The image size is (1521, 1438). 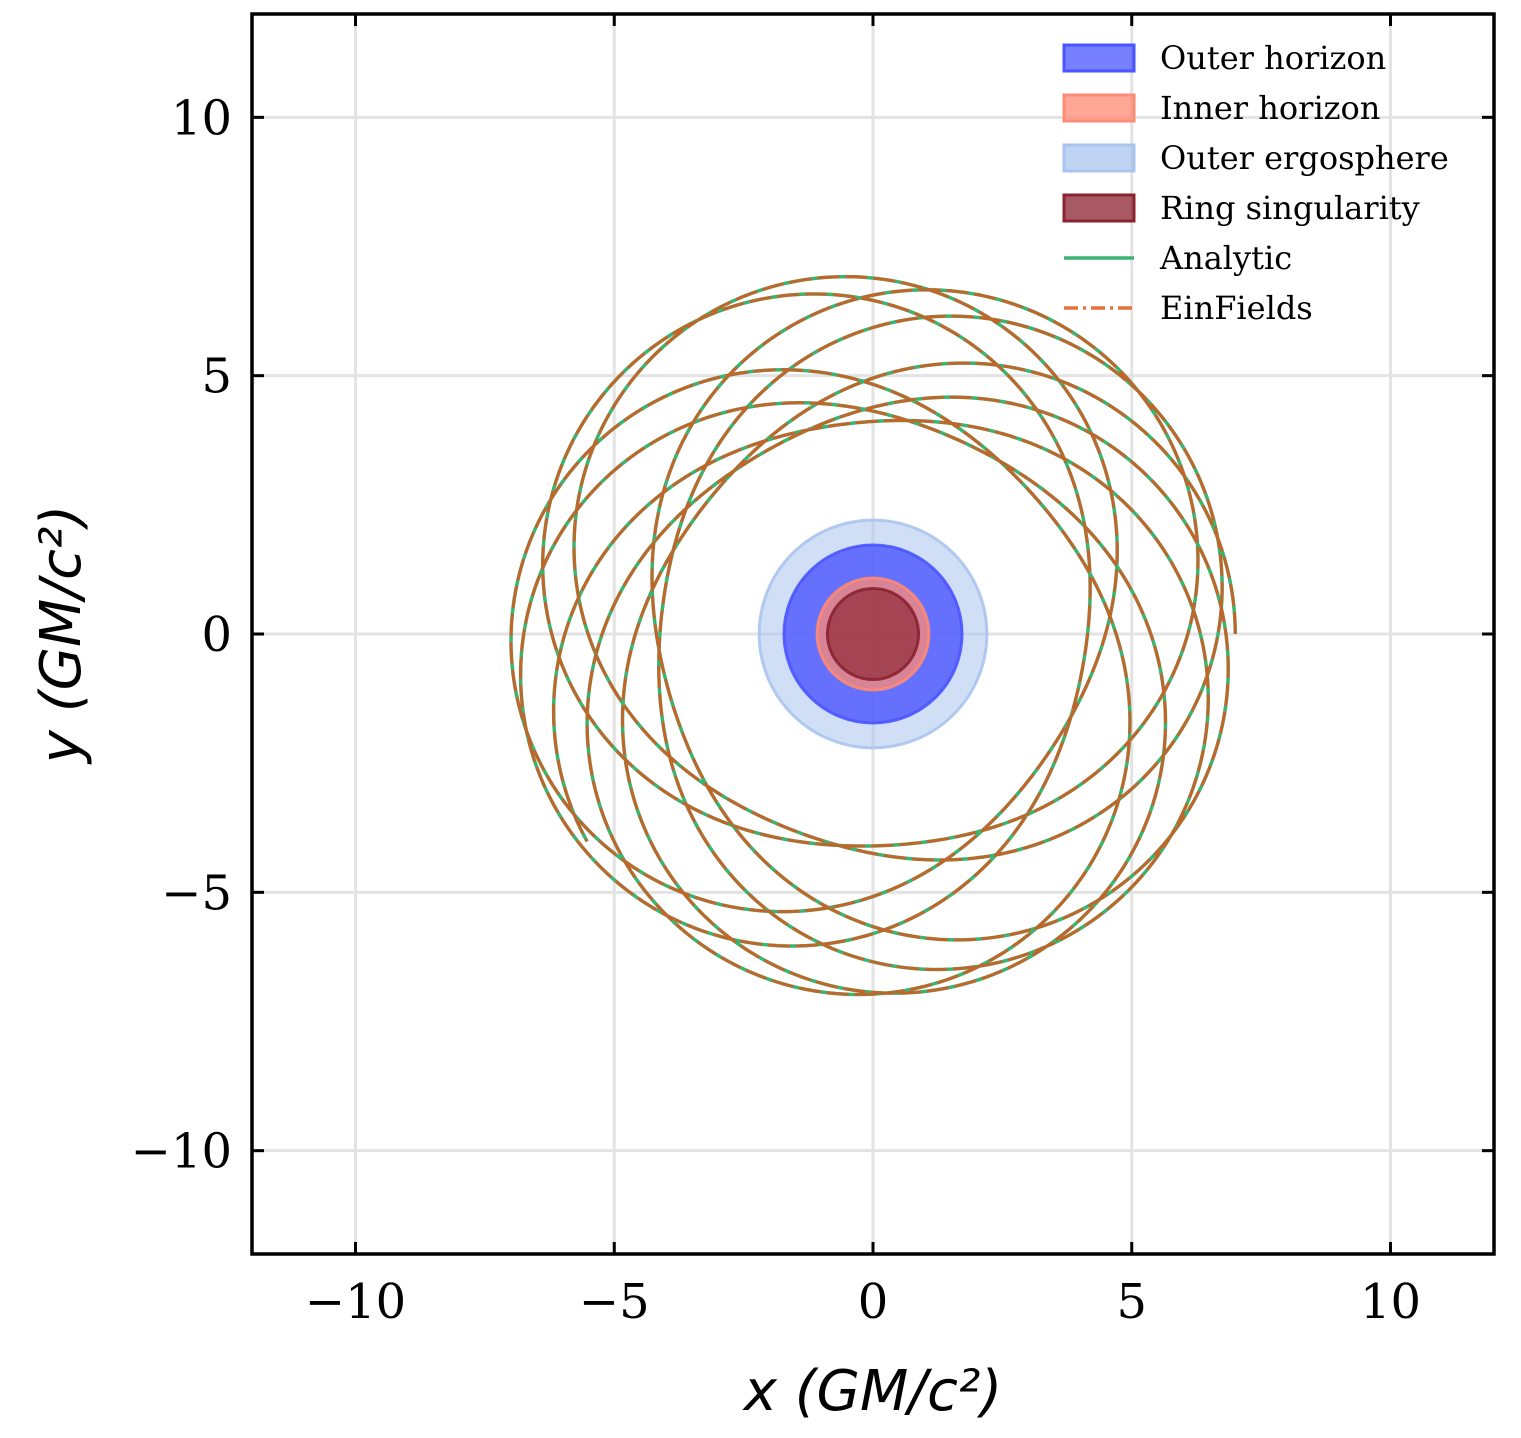 I want to click on x-tick-label: −10, so click(x=355, y=1302).